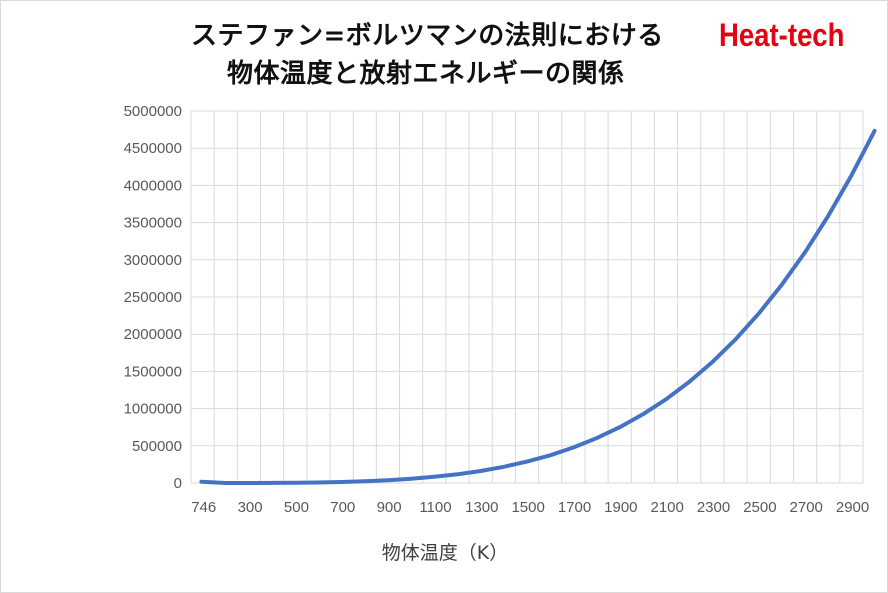  What do you see at coordinates (153, 409) in the screenshot?
I see `y-tick-label: 1000000` at bounding box center [153, 409].